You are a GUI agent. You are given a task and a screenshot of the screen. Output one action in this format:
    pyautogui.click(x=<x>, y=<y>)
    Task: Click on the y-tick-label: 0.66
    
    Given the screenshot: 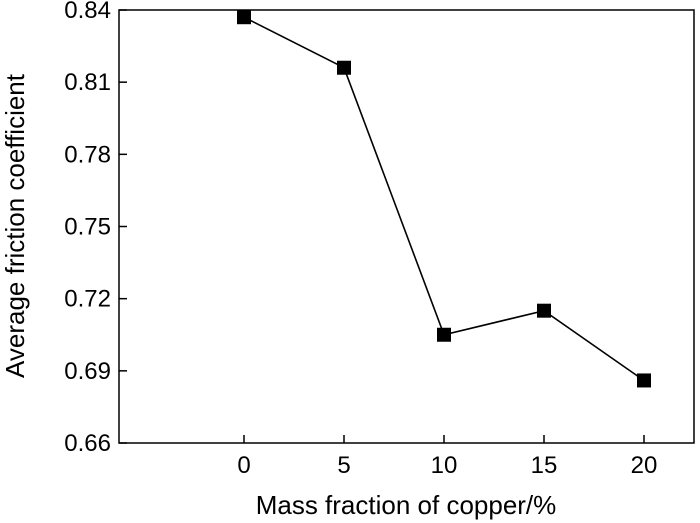 What is the action you would take?
    pyautogui.click(x=87, y=443)
    